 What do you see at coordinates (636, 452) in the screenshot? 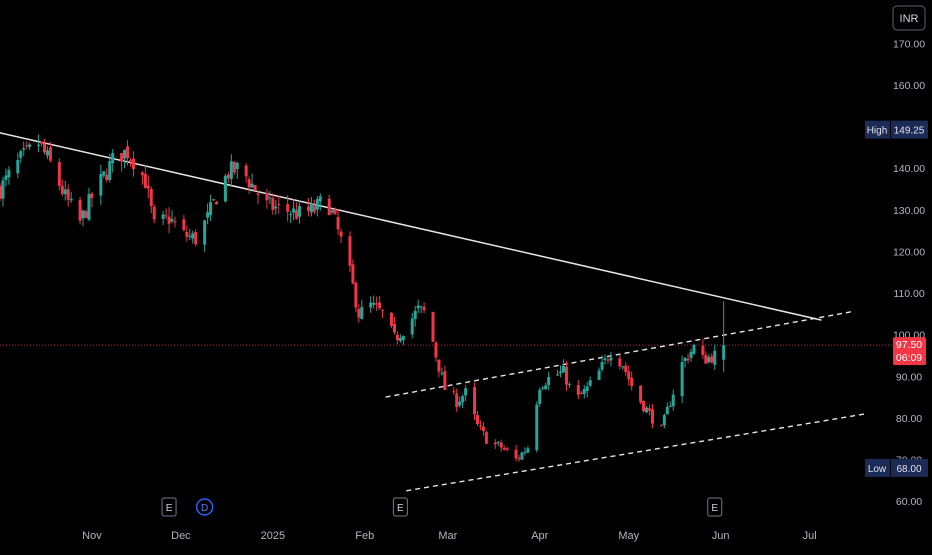
I see `channel-lower-line` at bounding box center [636, 452].